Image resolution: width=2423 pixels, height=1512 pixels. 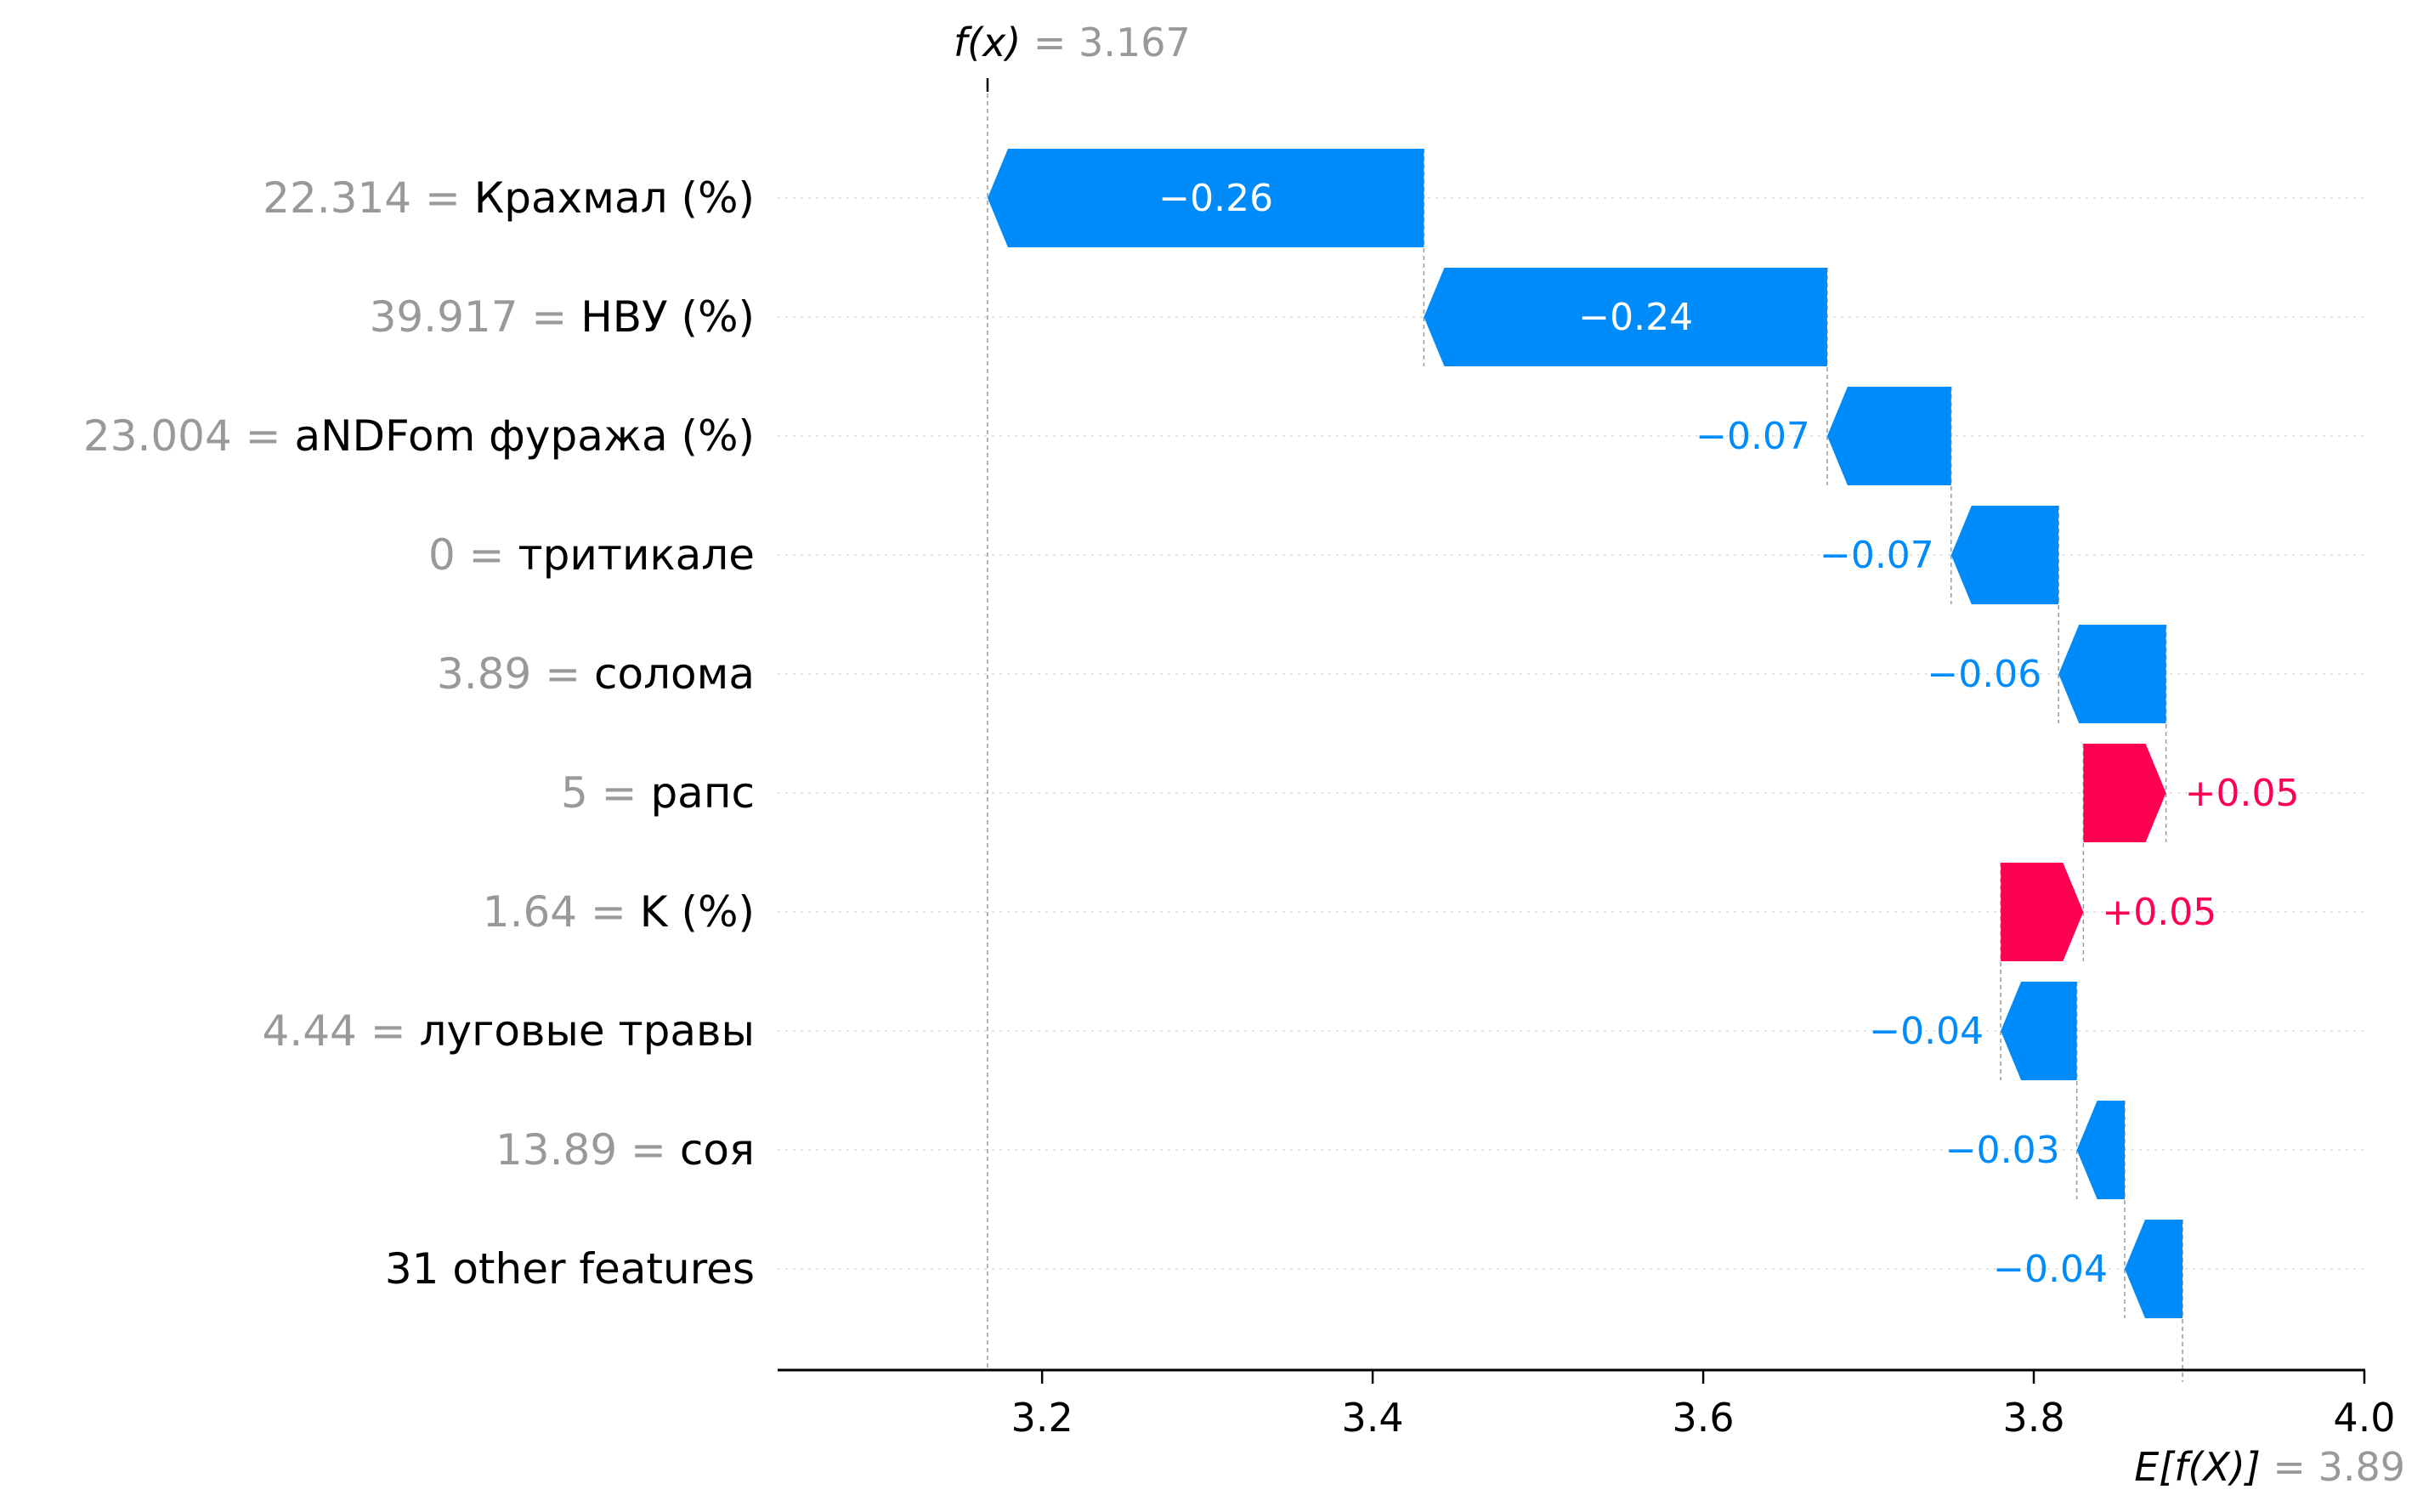 I want to click on feature-value: 22.314 =, so click(x=368, y=198).